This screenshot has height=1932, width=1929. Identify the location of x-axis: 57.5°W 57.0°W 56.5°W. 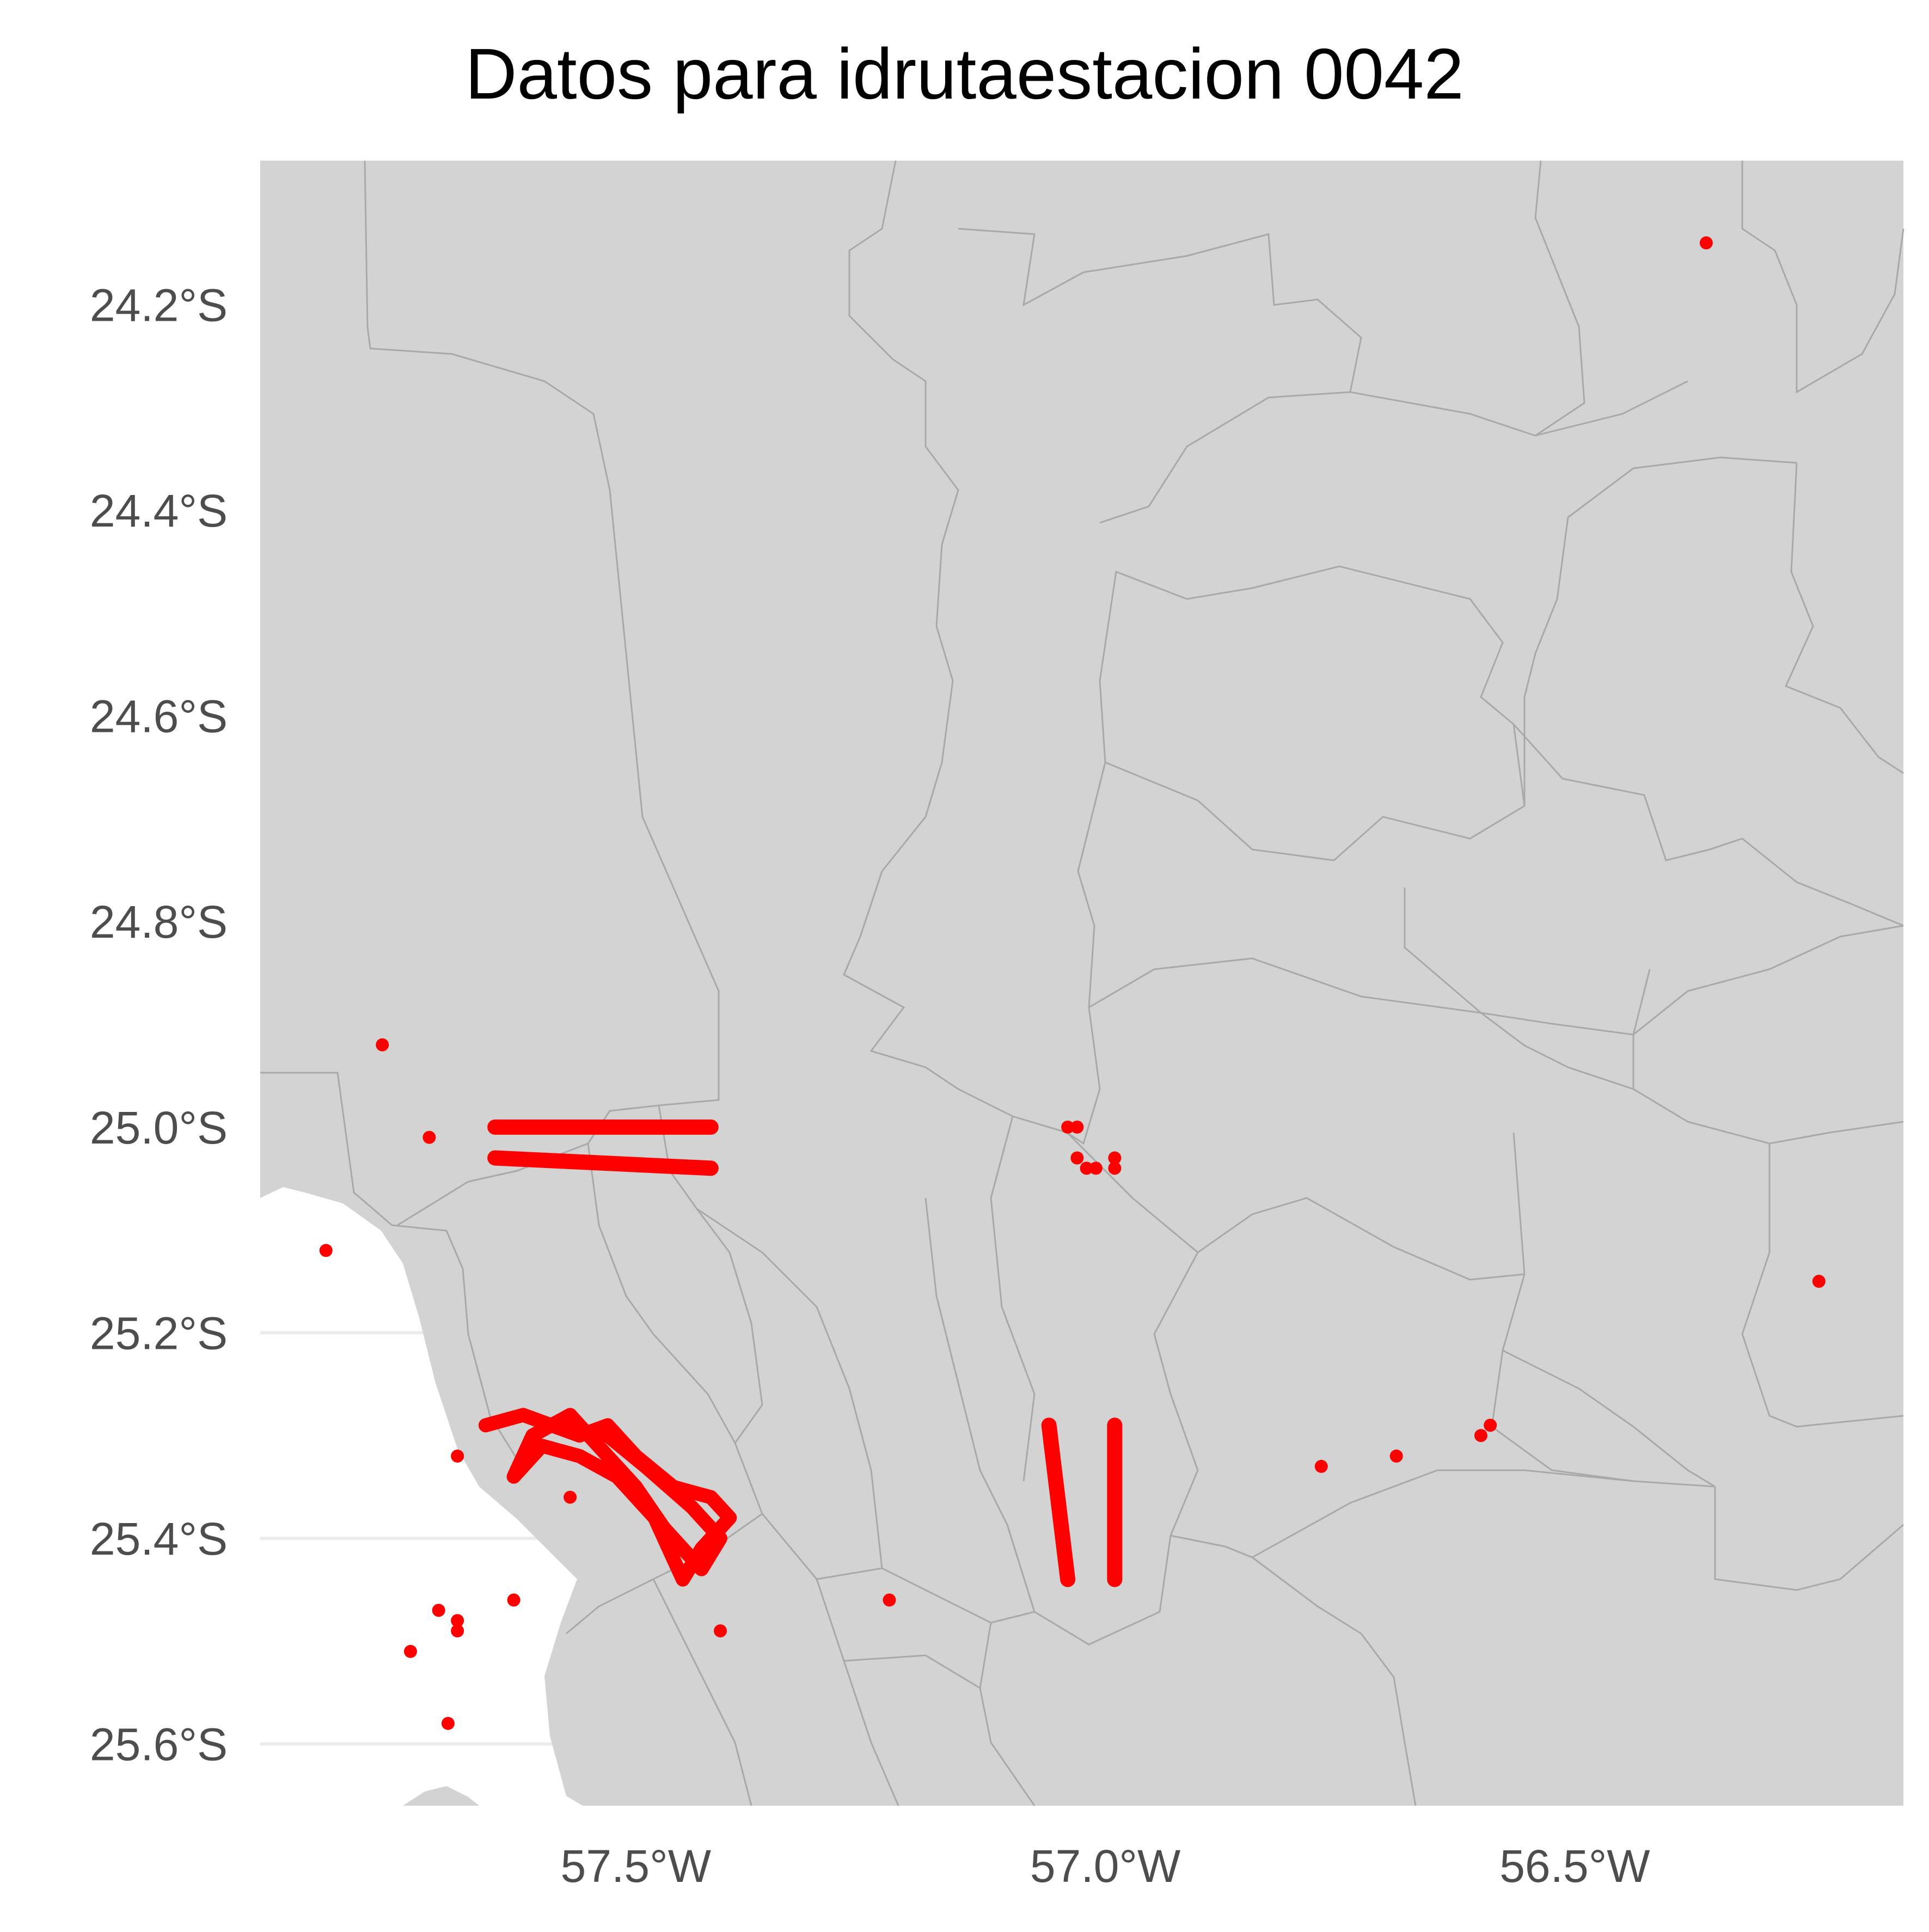
(1105, 1867).